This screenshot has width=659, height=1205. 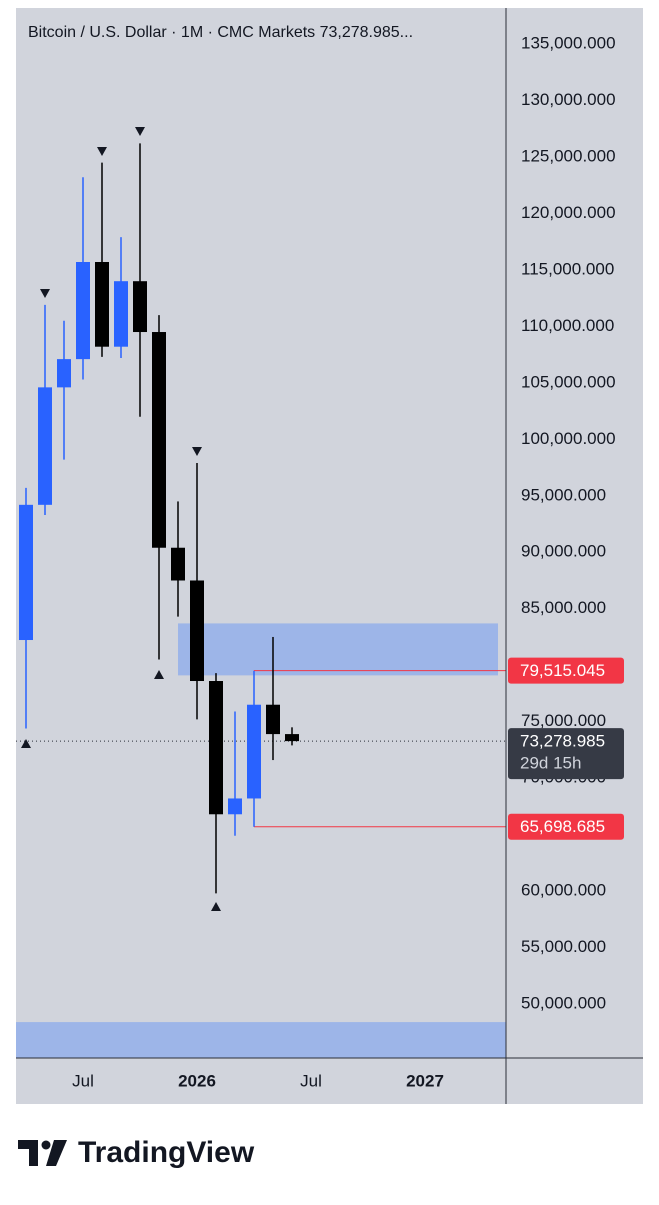 I want to click on y-tick-label: 120,000.000, so click(x=568, y=212).